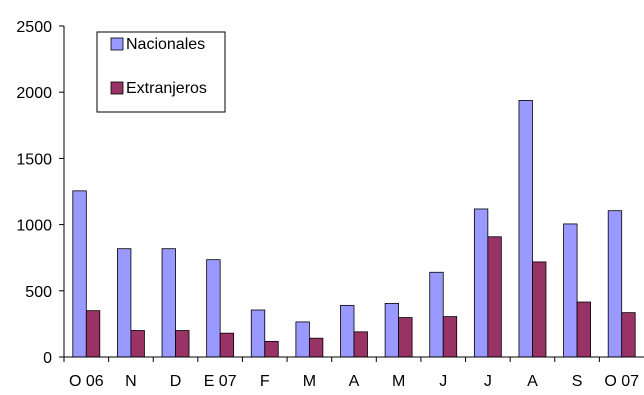 This screenshot has height=395, width=644. I want to click on x-tick-label: O 06, so click(86, 381).